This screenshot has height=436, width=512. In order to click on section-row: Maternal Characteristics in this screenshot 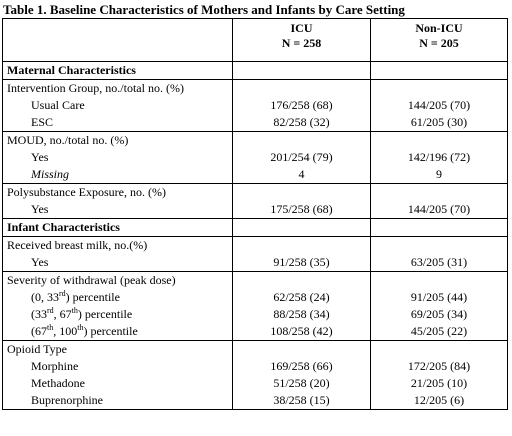, I will do `click(255, 70)`.